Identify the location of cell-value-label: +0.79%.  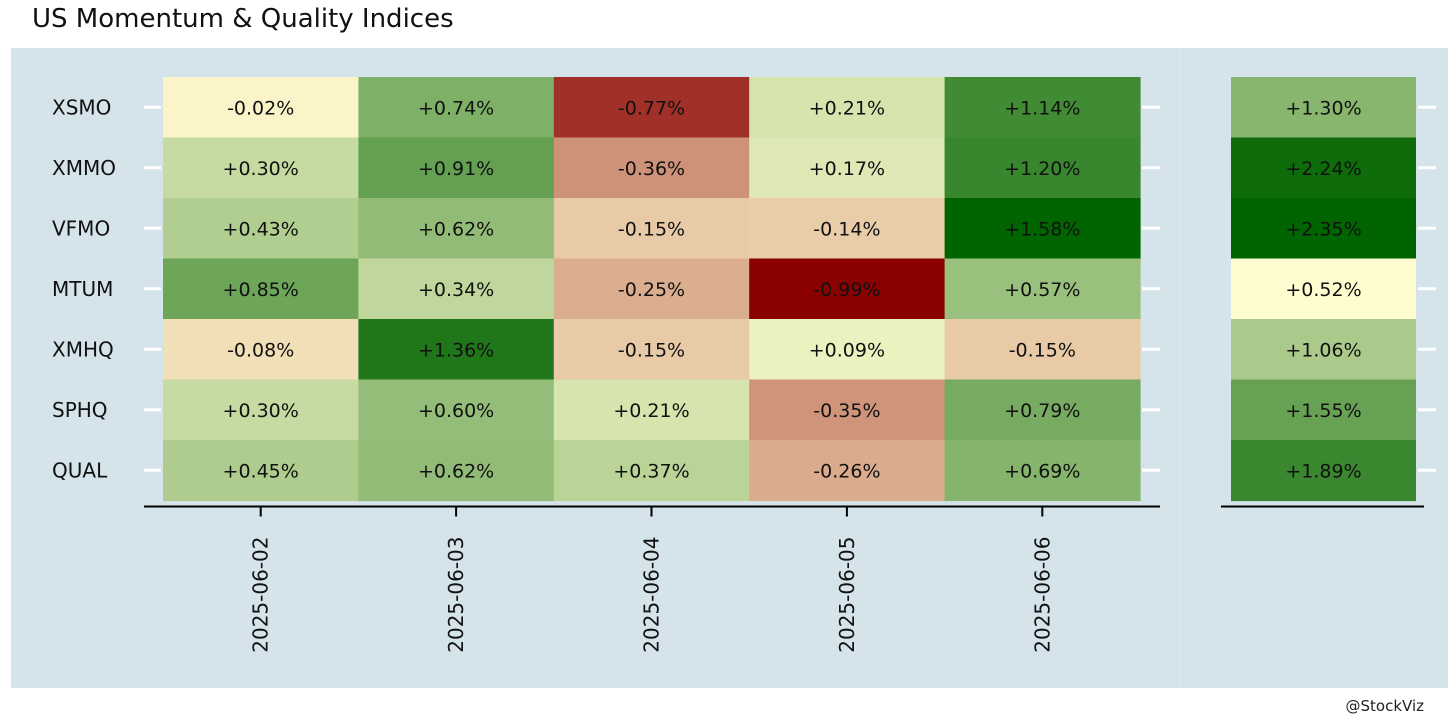
(1042, 411).